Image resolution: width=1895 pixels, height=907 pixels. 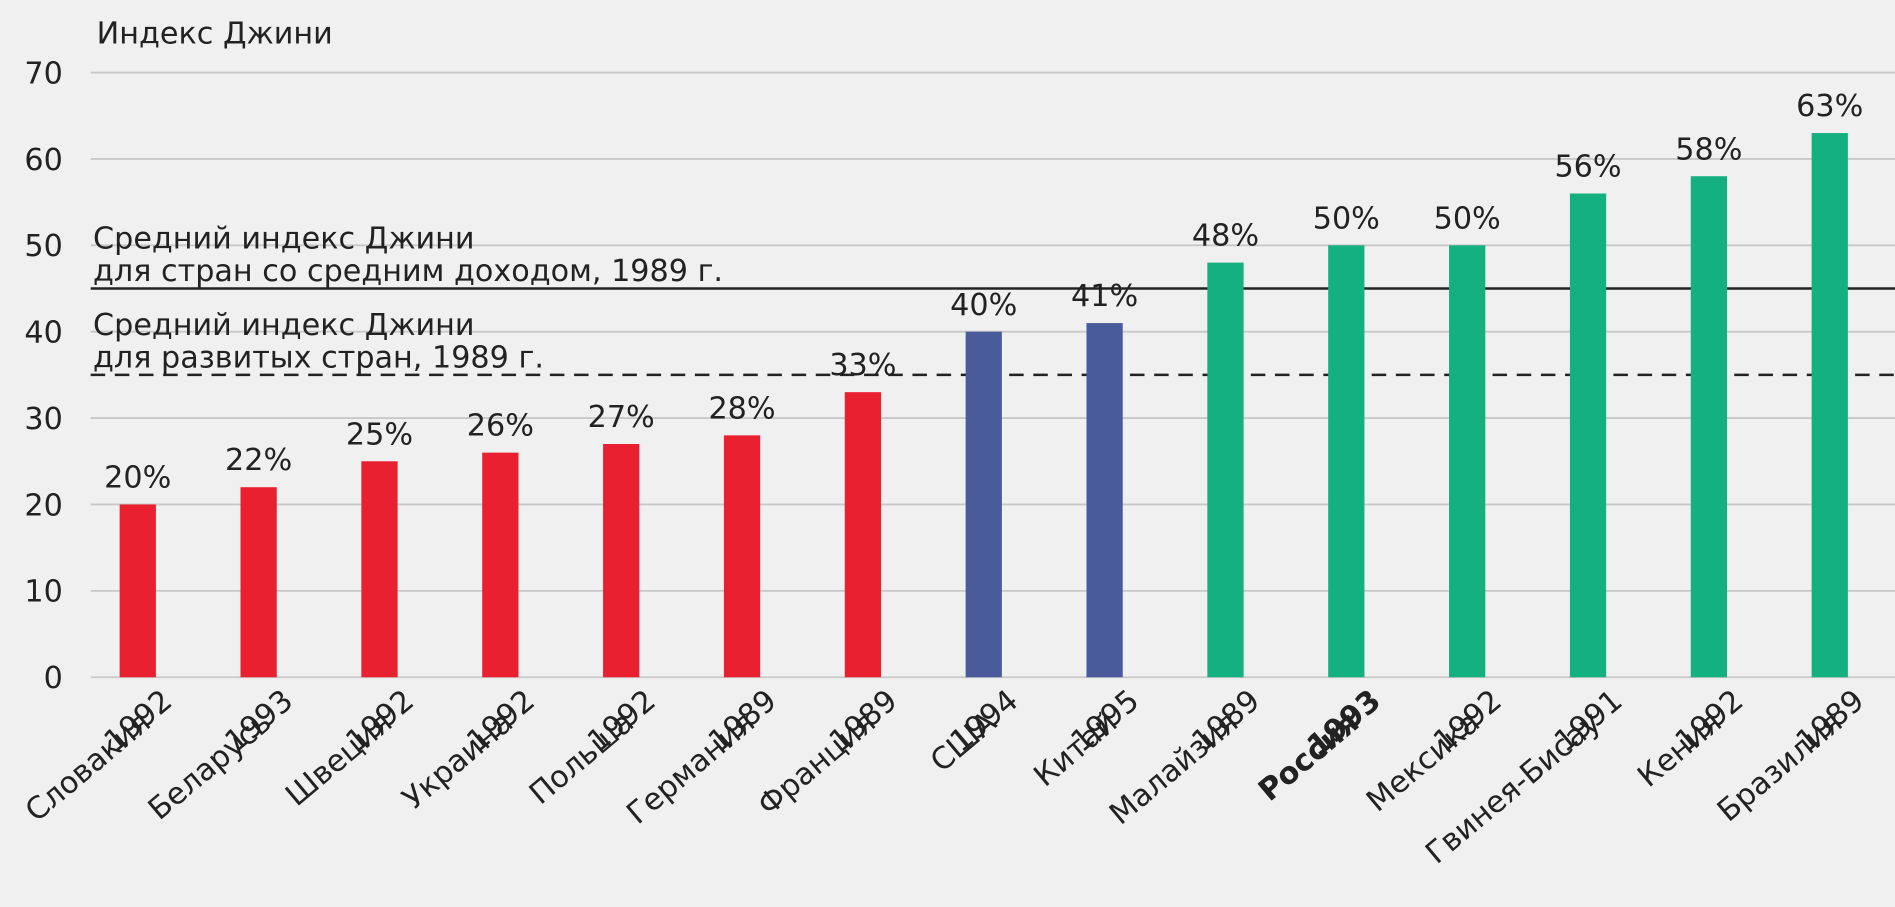 What do you see at coordinates (258, 460) in the screenshot?
I see `value-label: 22%` at bounding box center [258, 460].